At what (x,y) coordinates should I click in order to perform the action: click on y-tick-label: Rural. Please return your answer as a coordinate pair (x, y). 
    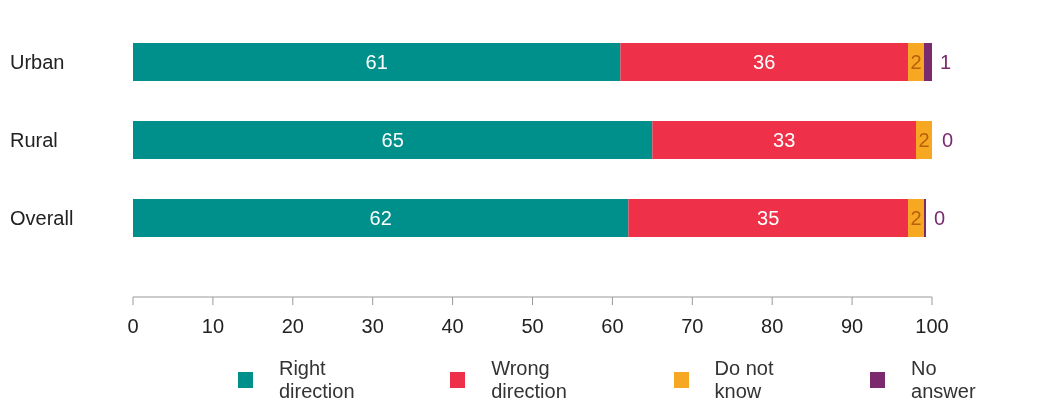
    Looking at the image, I should click on (34, 140).